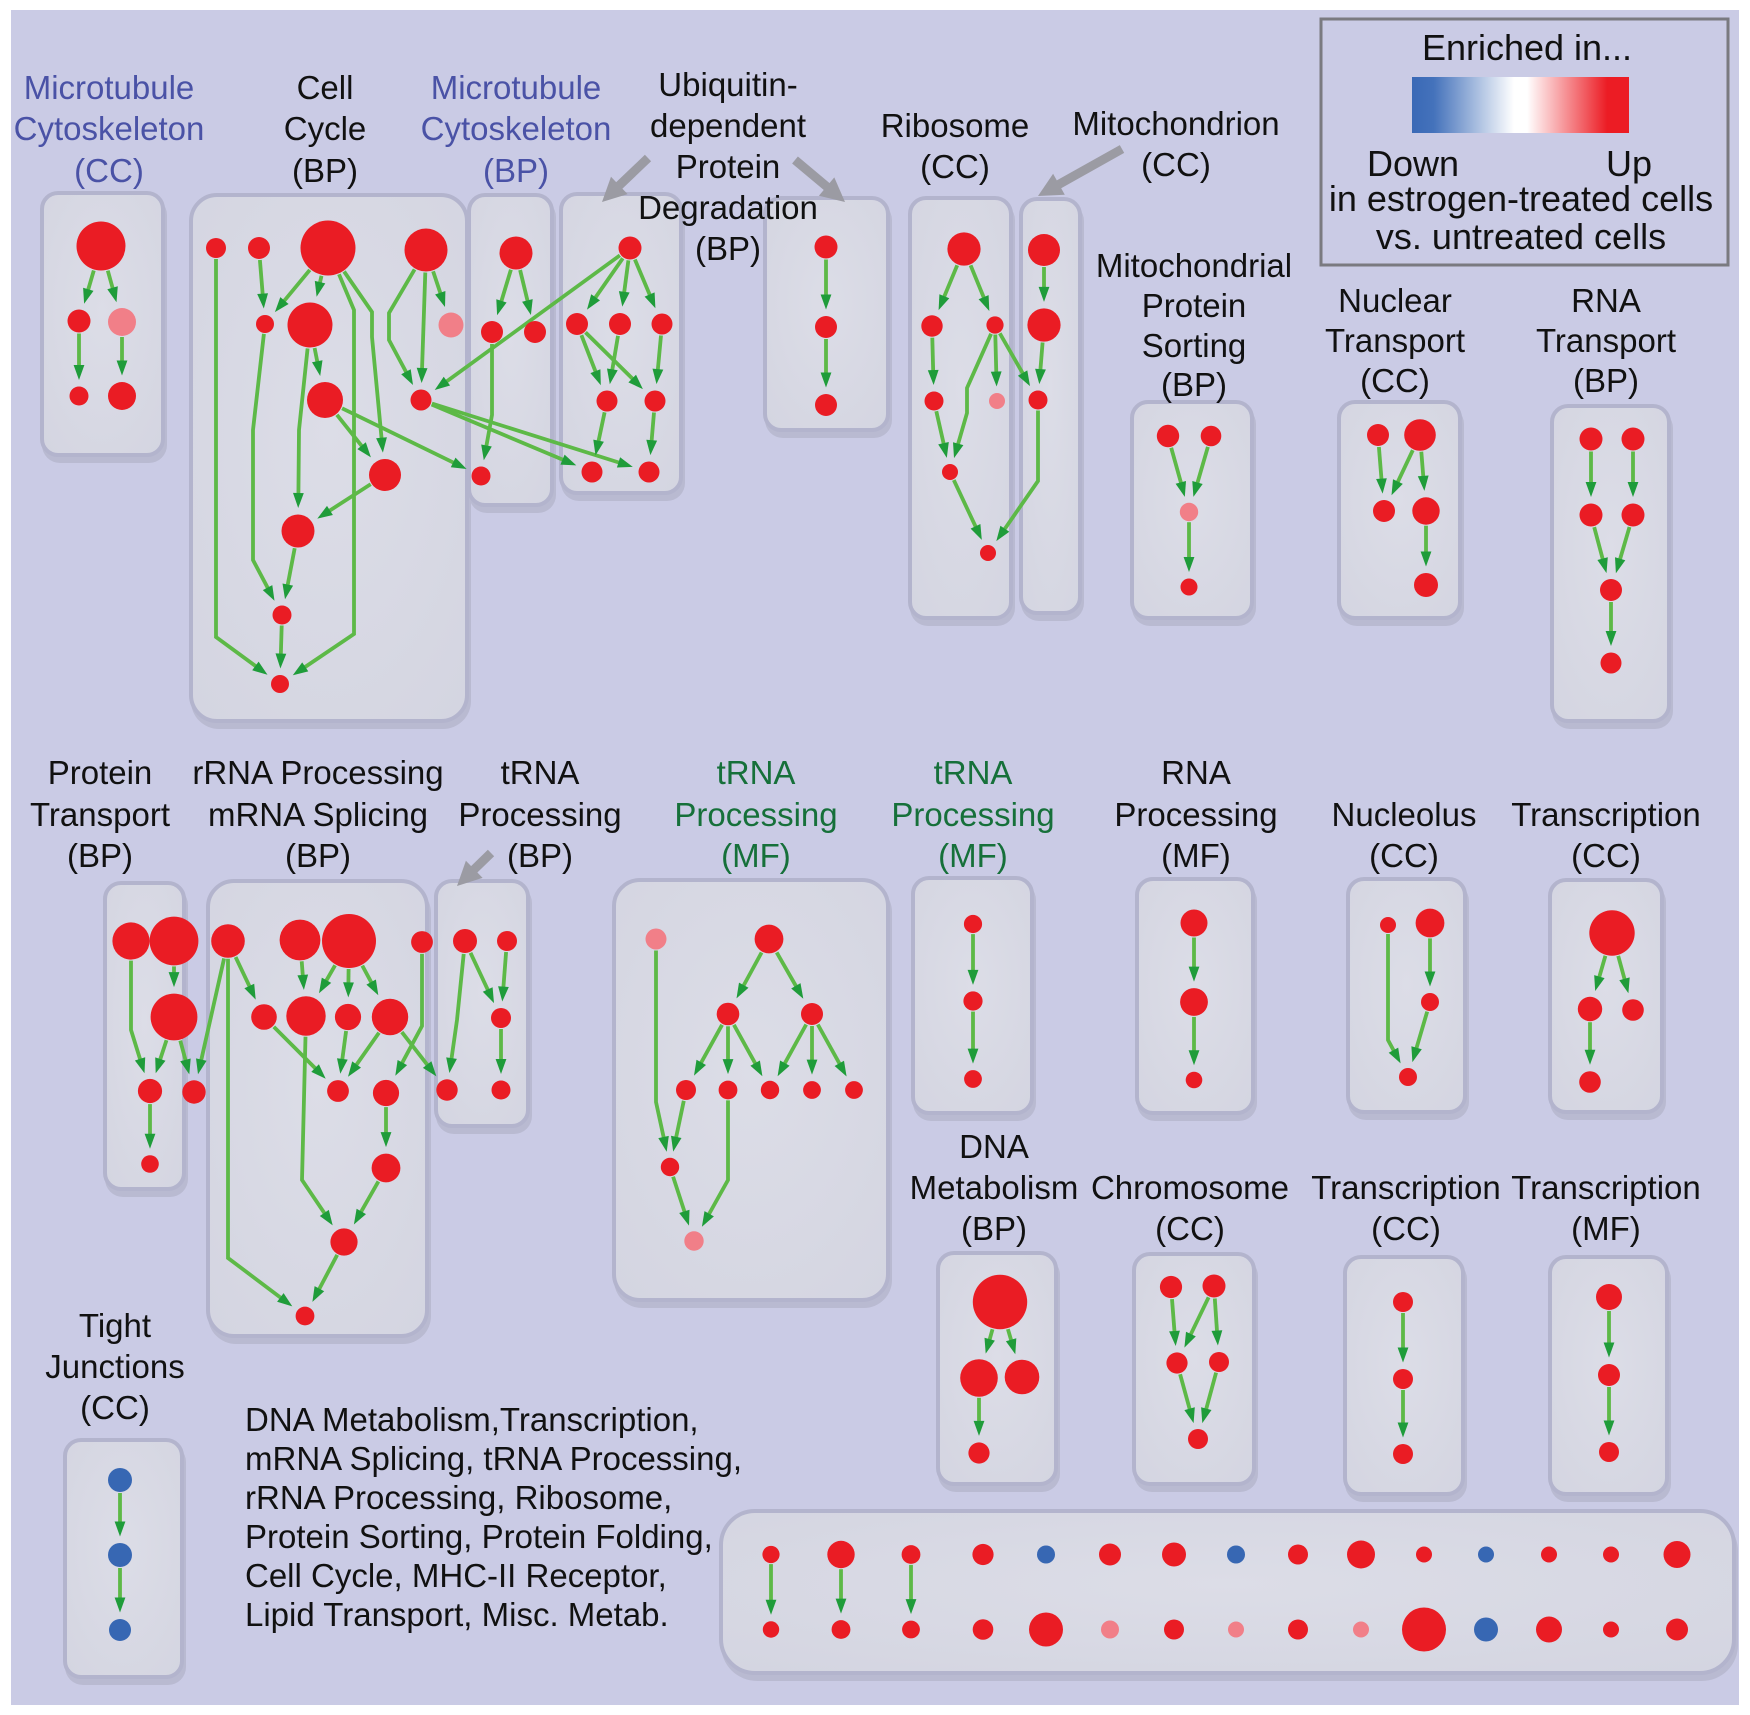  I want to click on svg-text: Cell, so click(325, 87).